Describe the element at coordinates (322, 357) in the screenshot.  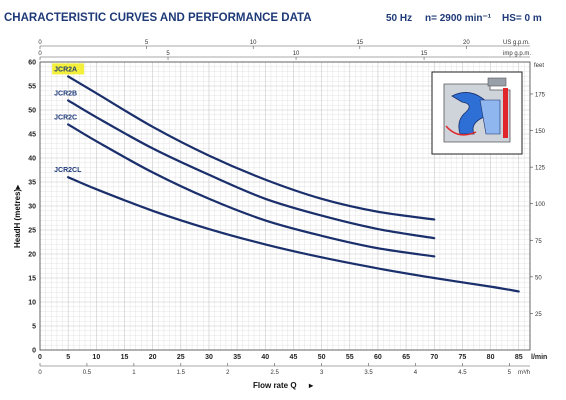
I see `x-tick-label: 50` at that location.